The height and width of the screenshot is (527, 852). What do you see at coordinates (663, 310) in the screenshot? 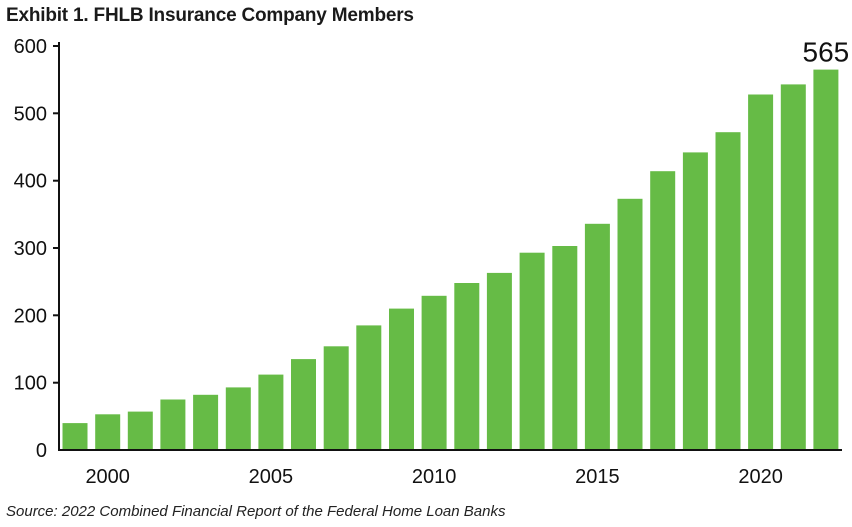
I see `bar-2017` at bounding box center [663, 310].